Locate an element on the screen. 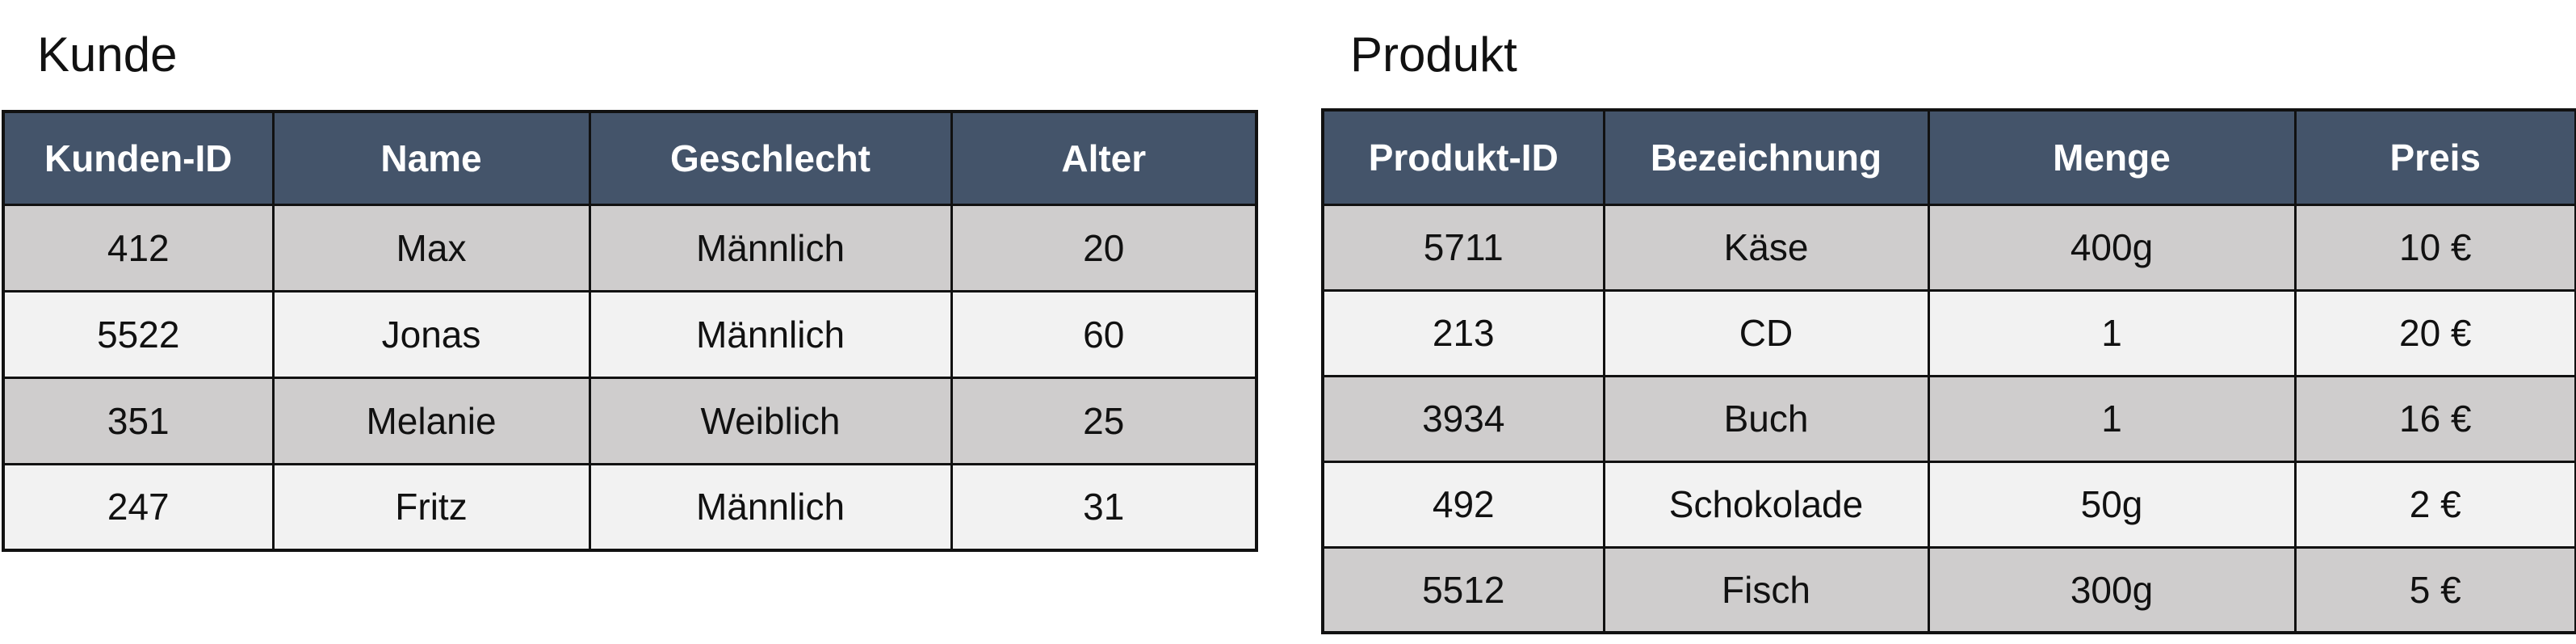 The width and height of the screenshot is (2576, 644). kunde-header-row: Kunden-ID Name Geschlecht Alter is located at coordinates (630, 158).